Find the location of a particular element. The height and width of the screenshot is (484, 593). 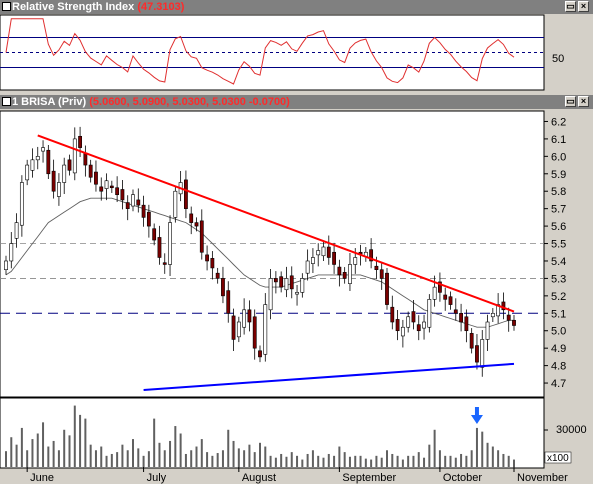

price-tick-label: 6.2 is located at coordinates (558, 122).